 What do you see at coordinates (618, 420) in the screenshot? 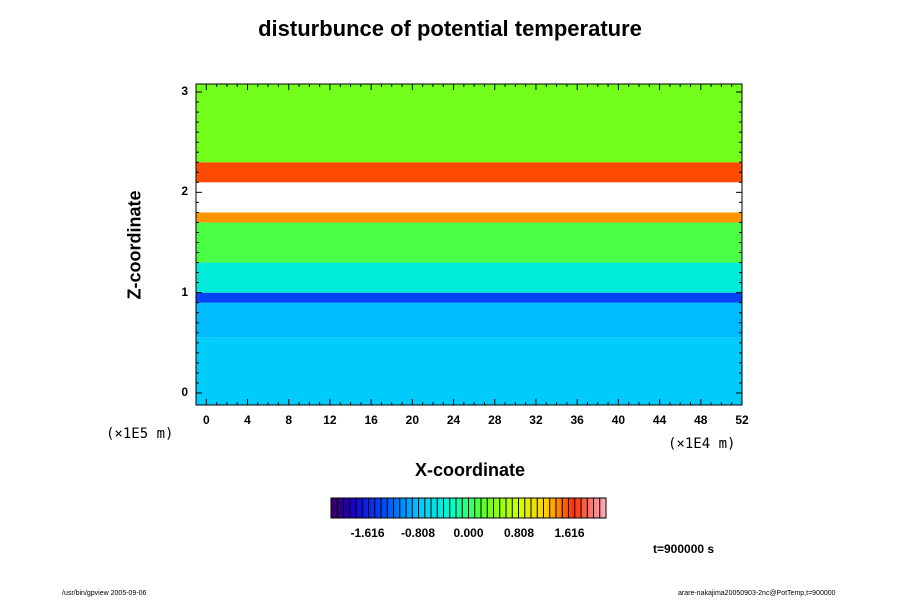
I see `x-tick-label: 40` at bounding box center [618, 420].